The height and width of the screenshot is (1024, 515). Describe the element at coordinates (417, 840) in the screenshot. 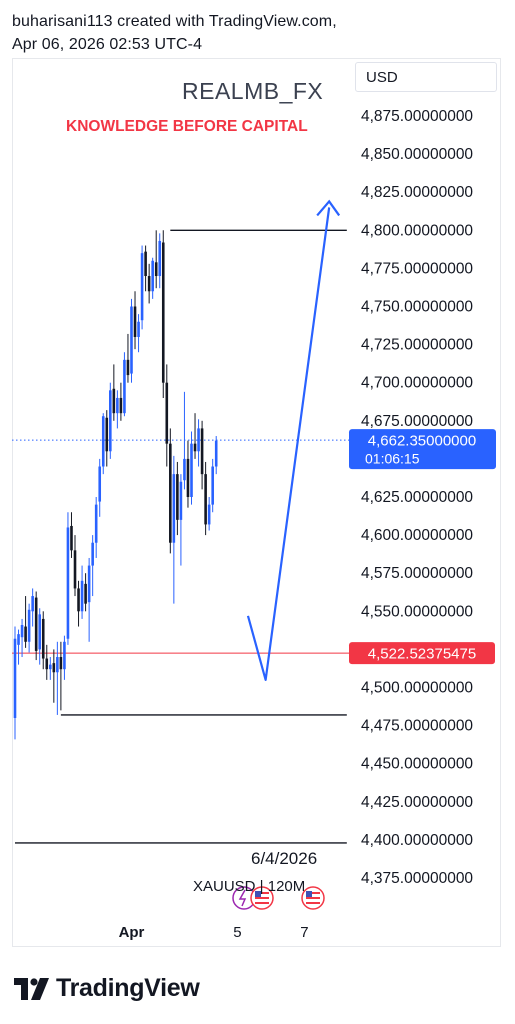

I see `y-tick-label: 4,400.00000000` at that location.